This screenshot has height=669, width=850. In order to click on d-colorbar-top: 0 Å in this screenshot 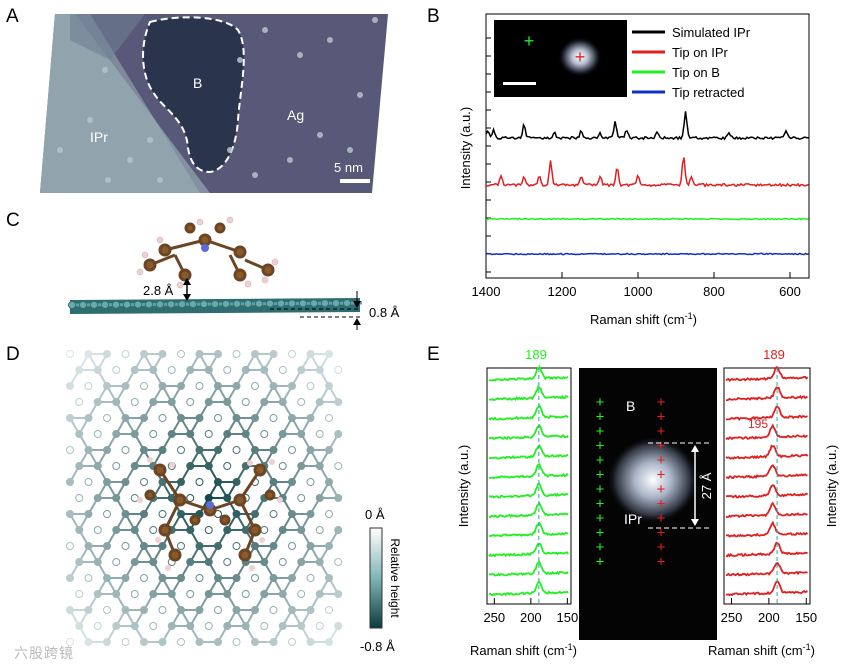, I will do `click(375, 514)`.